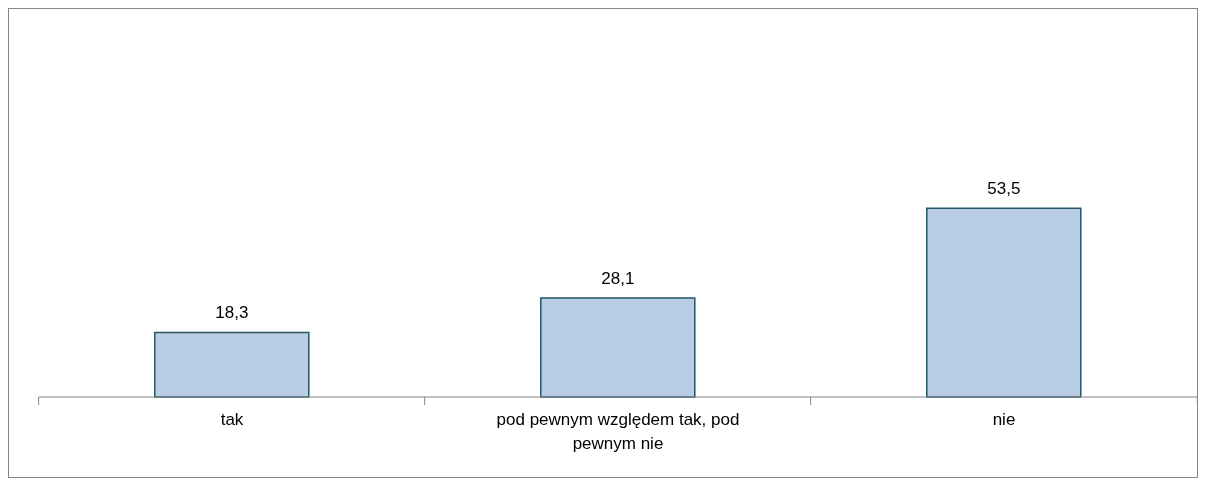 The height and width of the screenshot is (489, 1206). Describe the element at coordinates (1004, 189) in the screenshot. I see `data-label: 53,5` at that location.